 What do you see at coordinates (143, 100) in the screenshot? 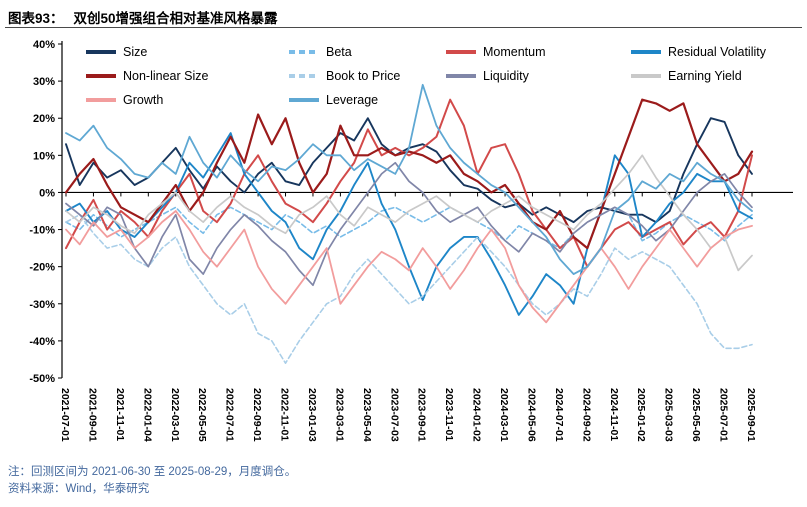
I see `legend-label-growth: Growth` at bounding box center [143, 100].